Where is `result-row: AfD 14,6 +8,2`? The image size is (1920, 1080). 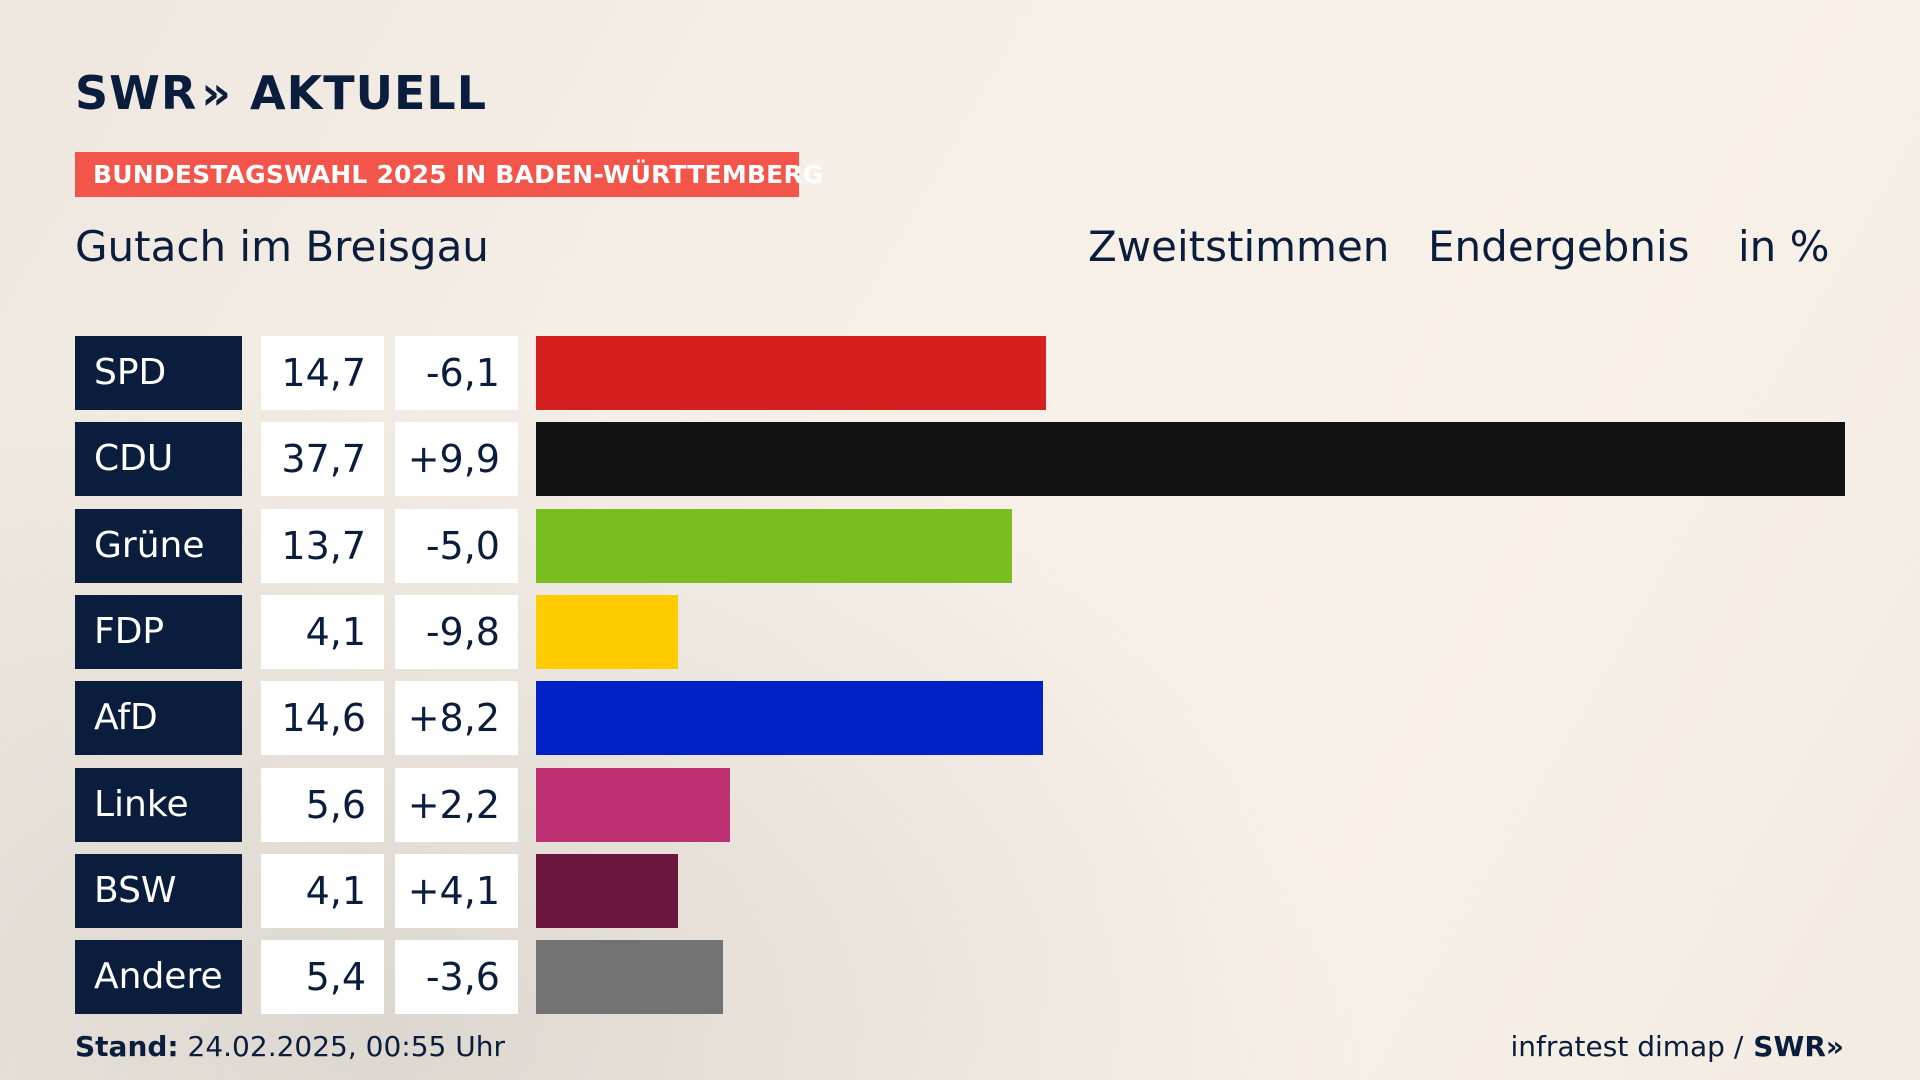
result-row: AfD 14,6 +8,2 is located at coordinates (960, 718).